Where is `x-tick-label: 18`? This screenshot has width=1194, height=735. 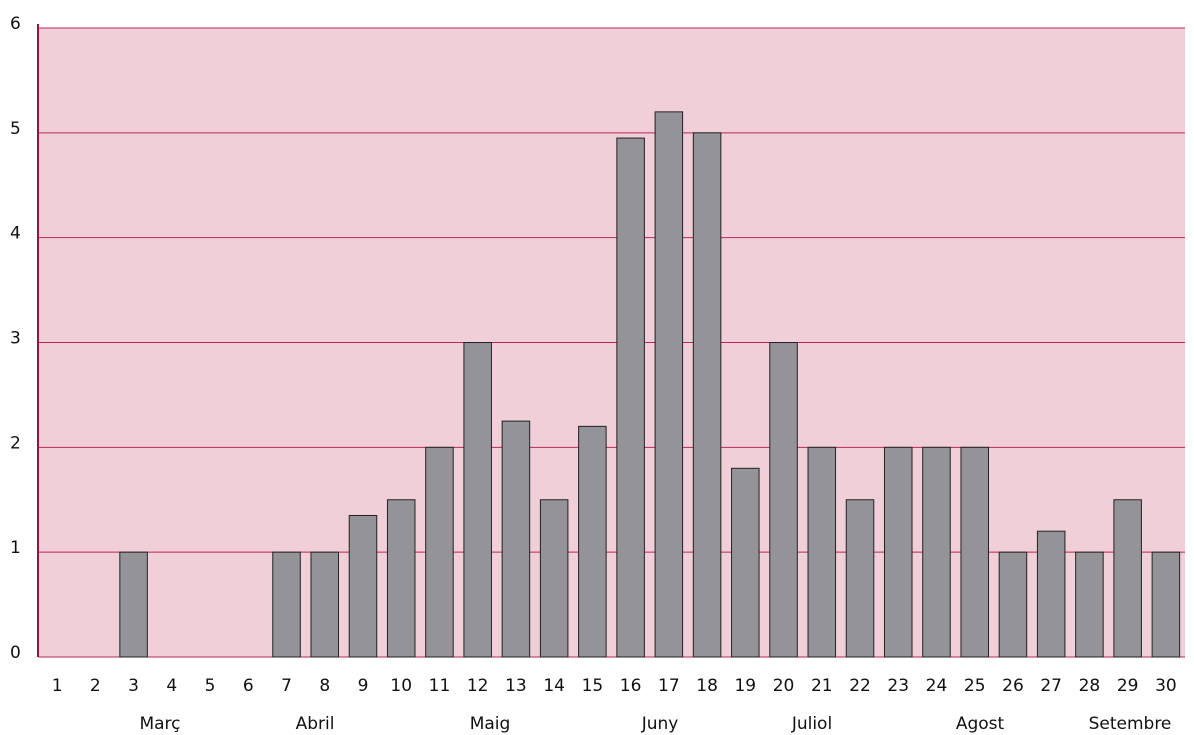
x-tick-label: 18 is located at coordinates (707, 686).